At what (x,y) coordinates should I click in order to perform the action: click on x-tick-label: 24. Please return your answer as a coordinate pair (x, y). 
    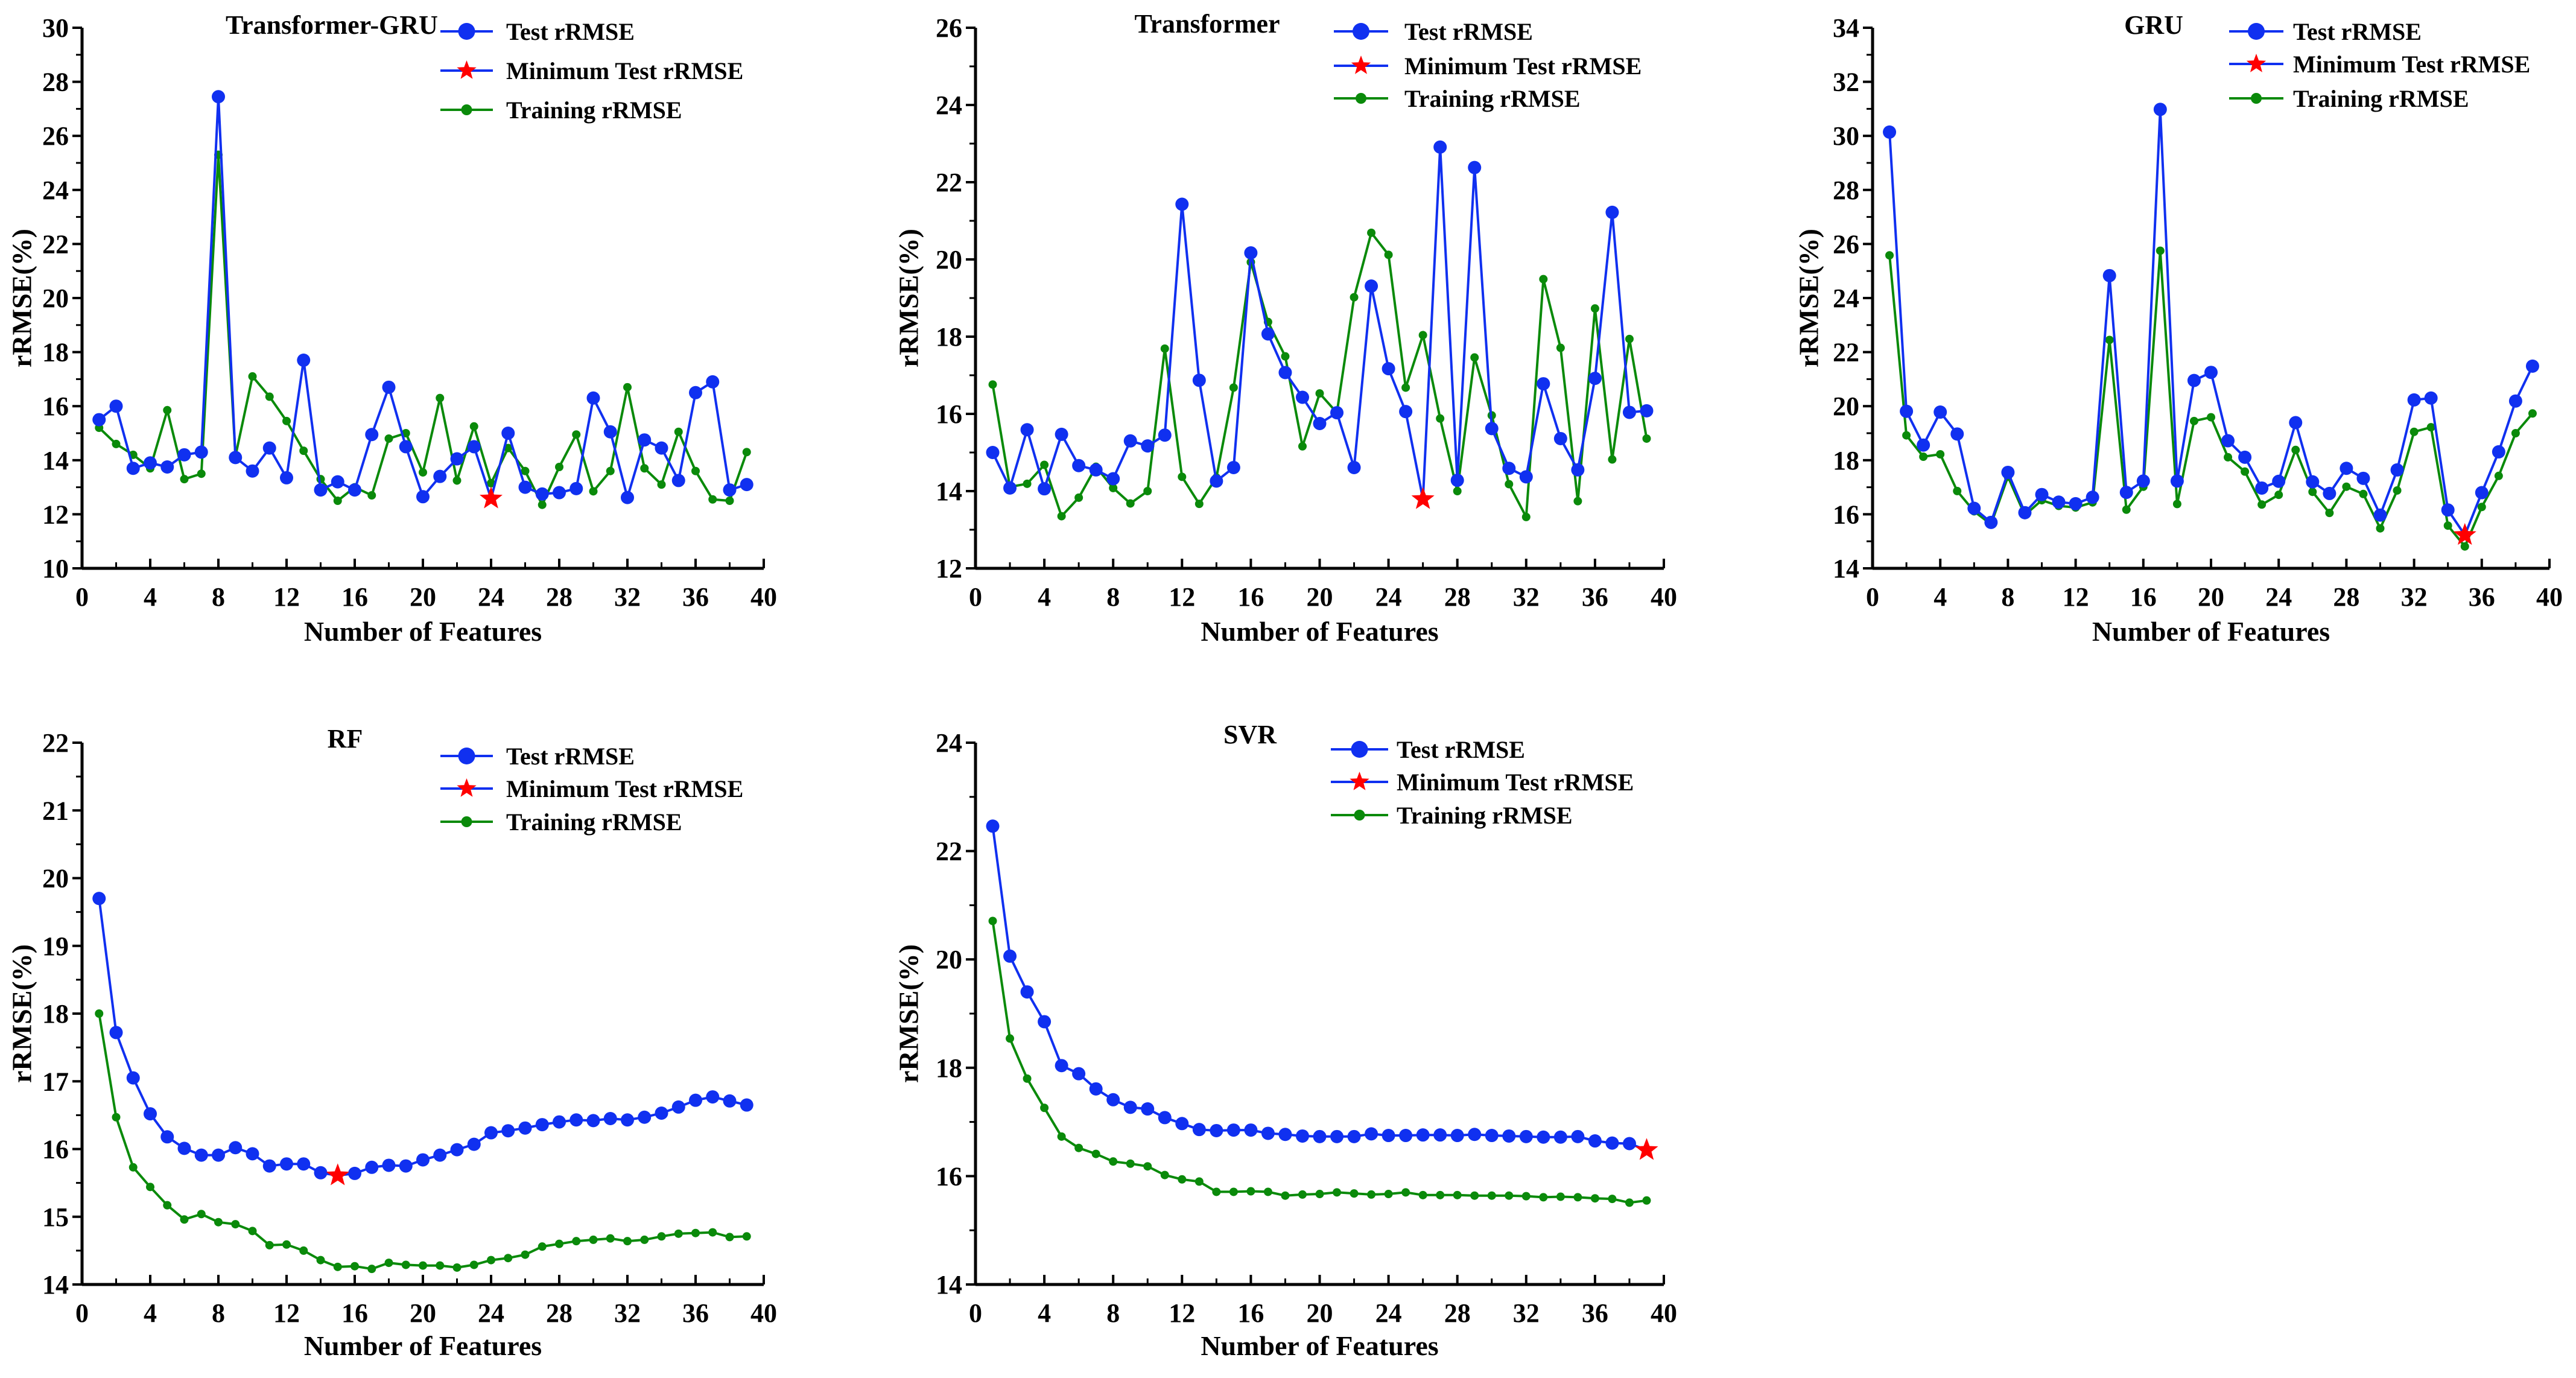
    Looking at the image, I should click on (491, 1313).